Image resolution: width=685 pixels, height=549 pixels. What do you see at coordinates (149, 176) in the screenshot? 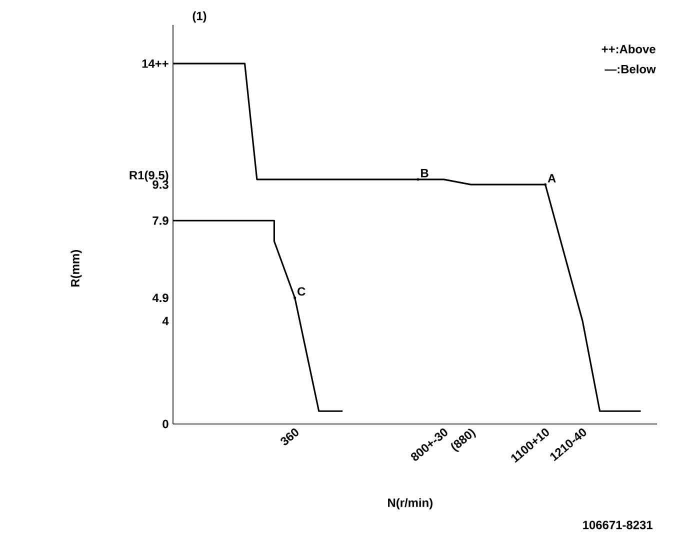
I see `y-tick-label: R1(9.5)` at bounding box center [149, 176].